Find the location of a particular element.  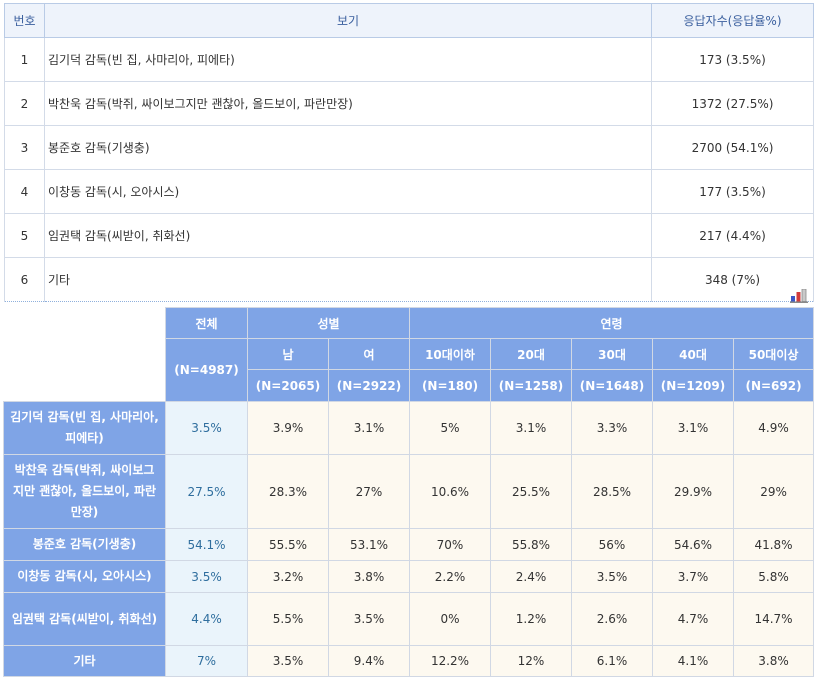

response-count: 2700 (54.1%) is located at coordinates (732, 147).